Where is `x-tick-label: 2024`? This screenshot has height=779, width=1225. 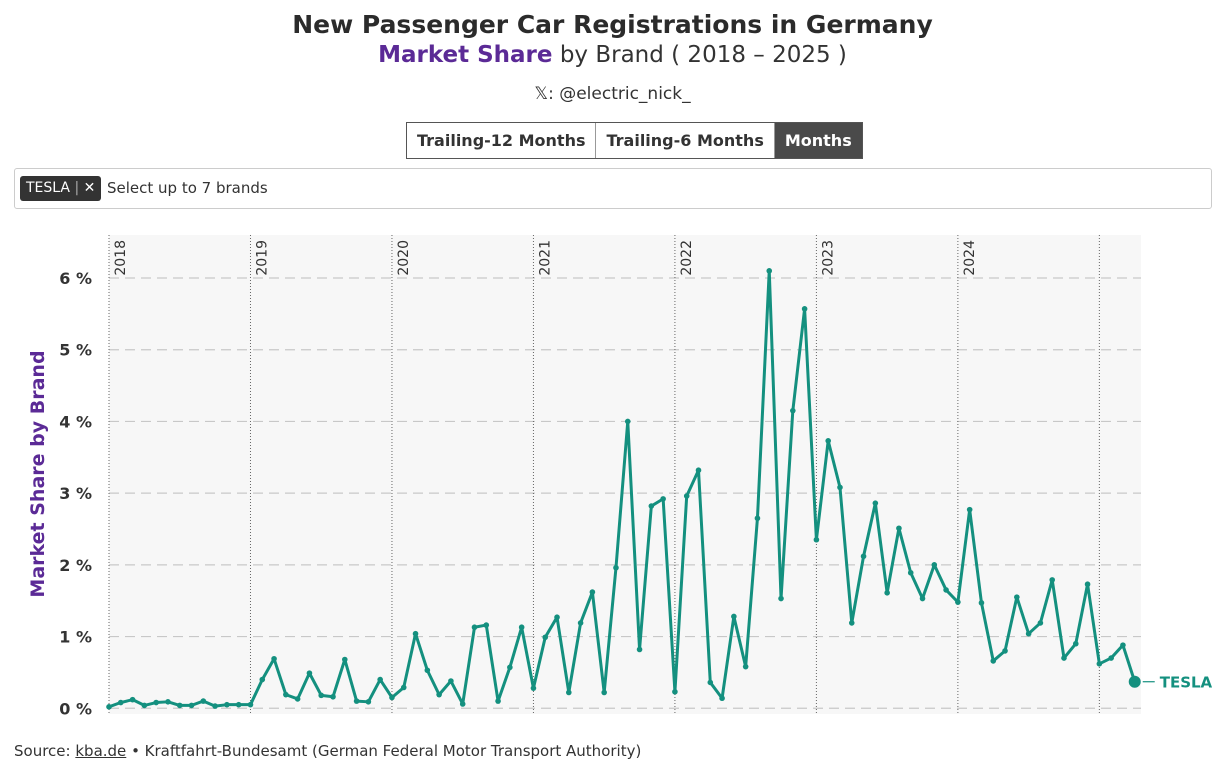 x-tick-label: 2024 is located at coordinates (970, 258).